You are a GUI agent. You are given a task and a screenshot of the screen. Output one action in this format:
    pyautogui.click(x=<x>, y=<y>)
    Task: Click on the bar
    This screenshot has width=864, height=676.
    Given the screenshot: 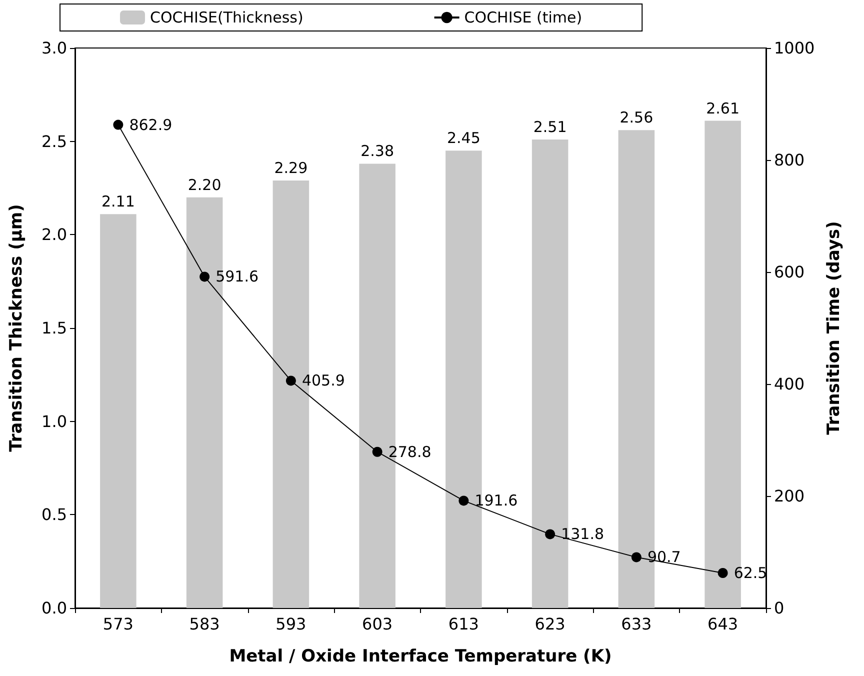 What is the action you would take?
    pyautogui.click(x=118, y=411)
    